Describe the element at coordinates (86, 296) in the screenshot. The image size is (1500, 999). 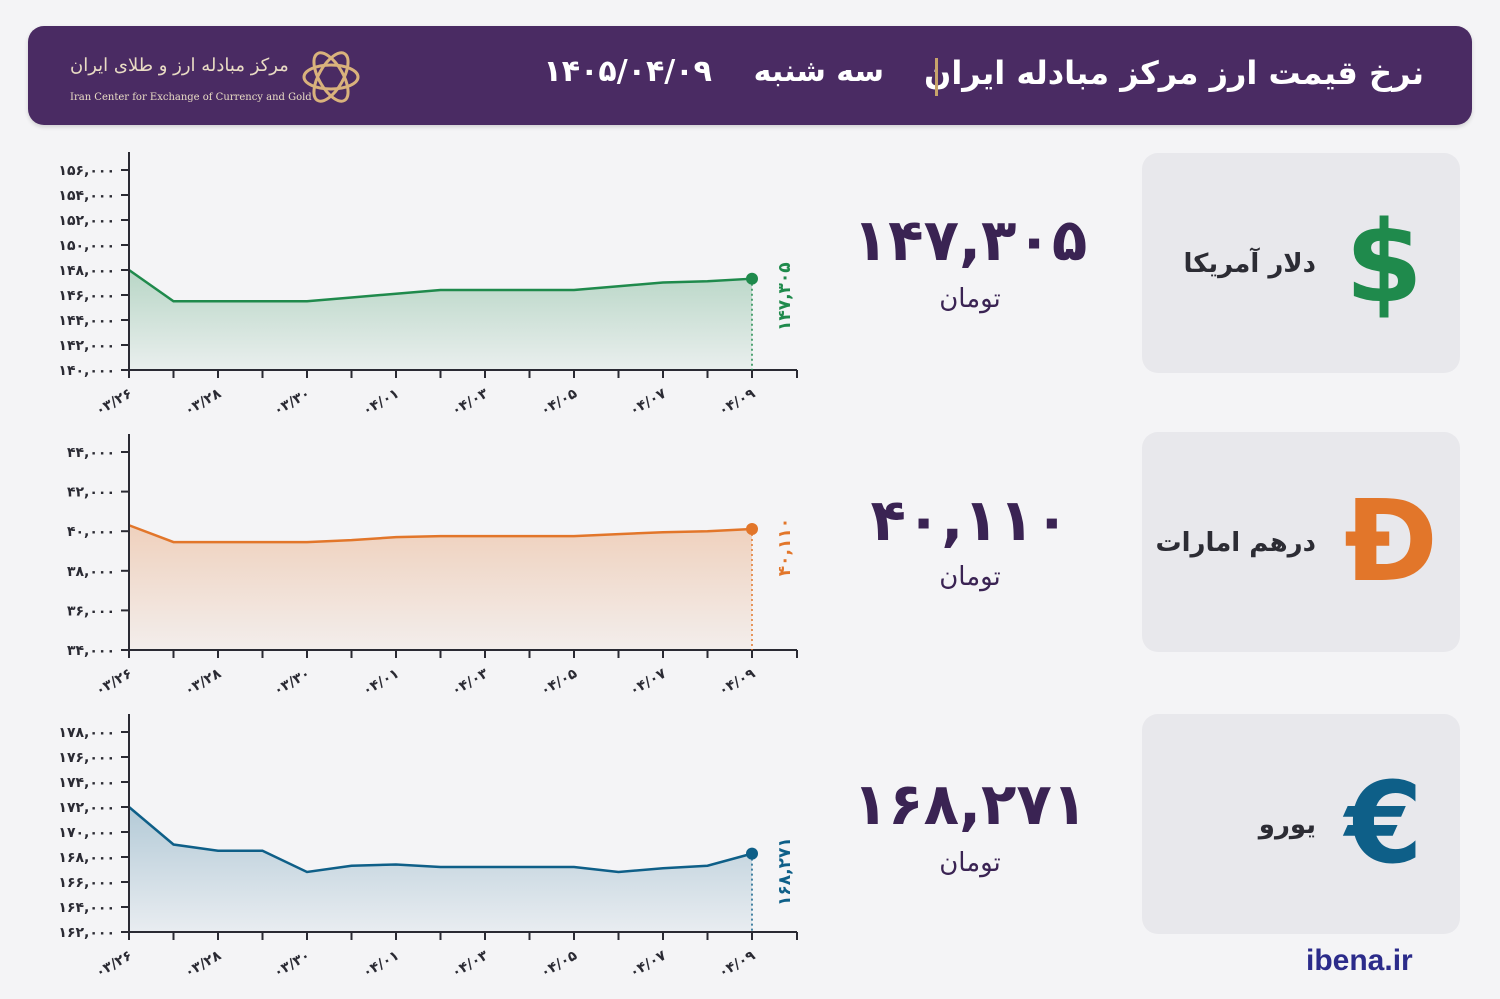
I see `y-tick-label: ۱۴۶,۰۰۰` at that location.